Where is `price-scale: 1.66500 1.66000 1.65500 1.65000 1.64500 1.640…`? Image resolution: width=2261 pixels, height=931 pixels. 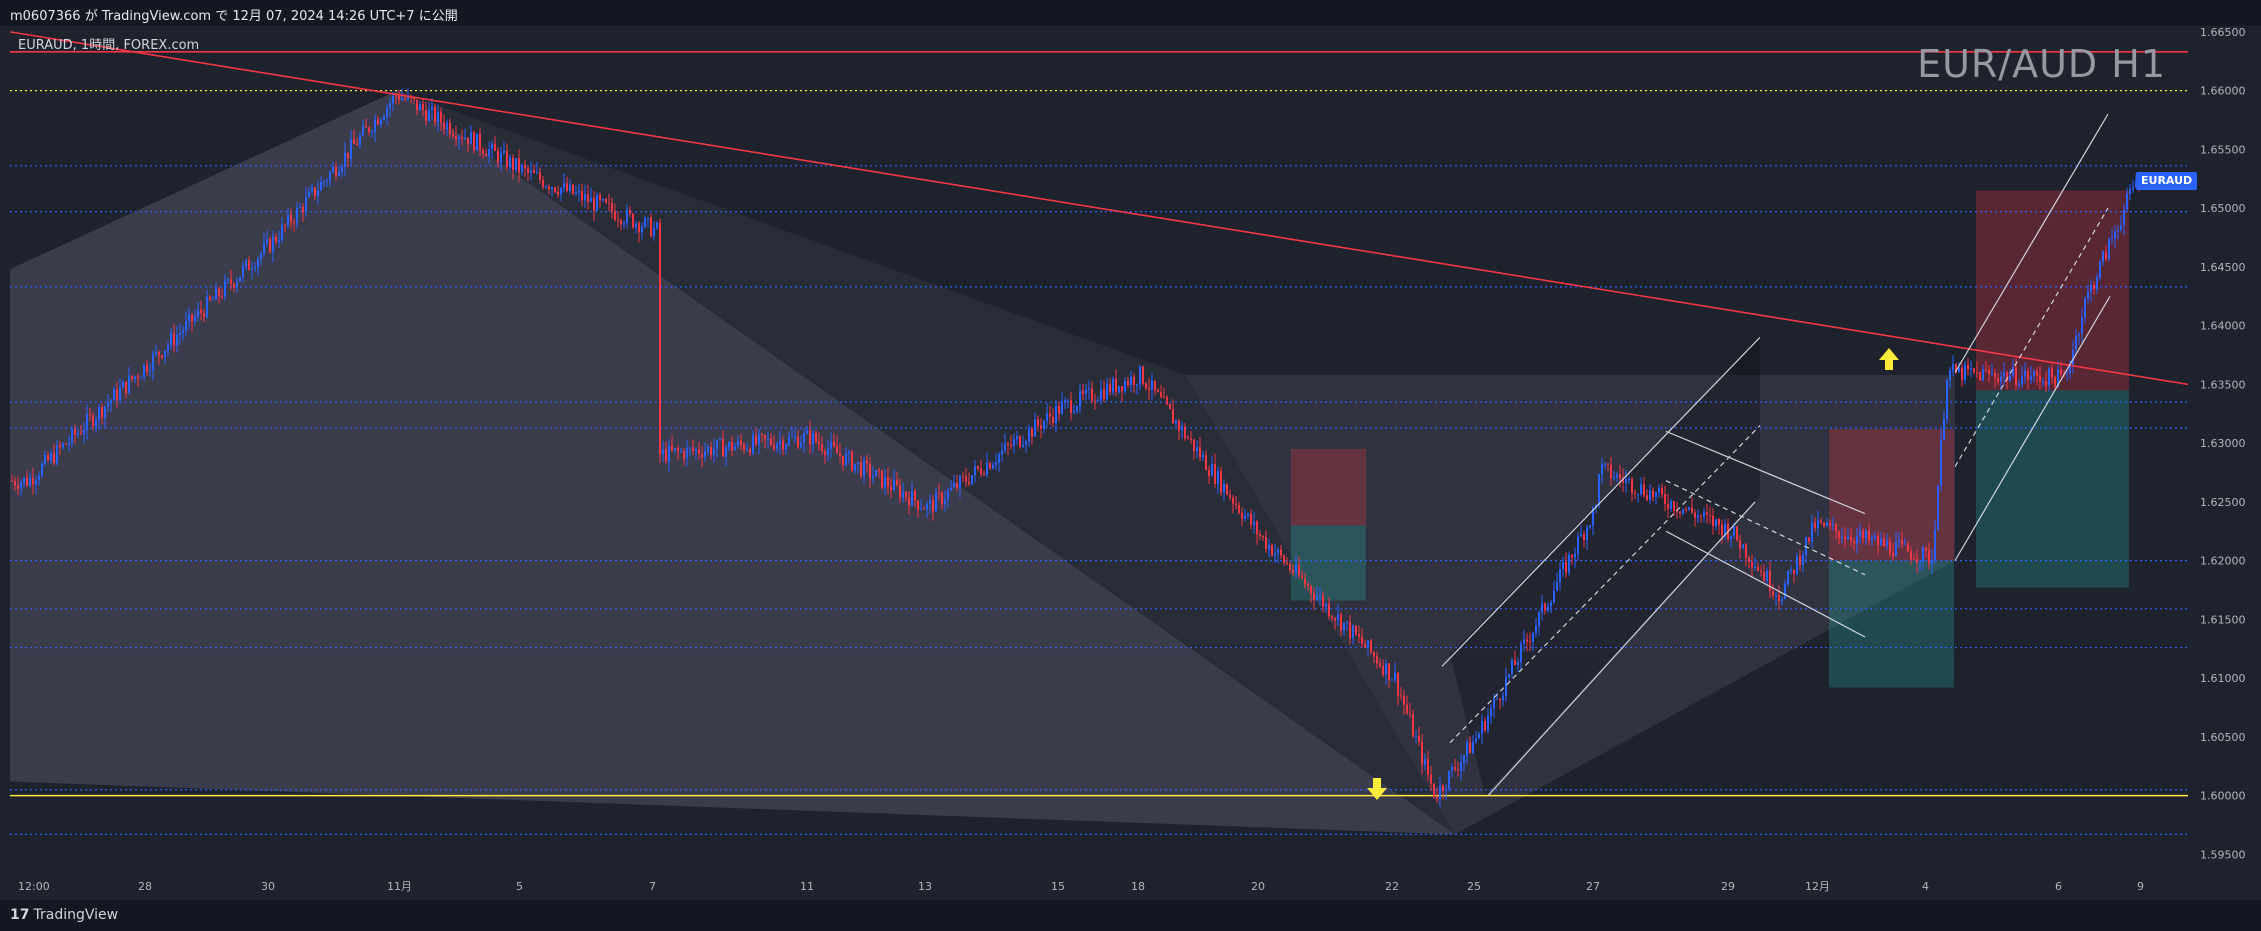 price-scale: 1.66500 1.66000 1.65500 1.65000 1.64500 1.640… is located at coordinates (2226, 449).